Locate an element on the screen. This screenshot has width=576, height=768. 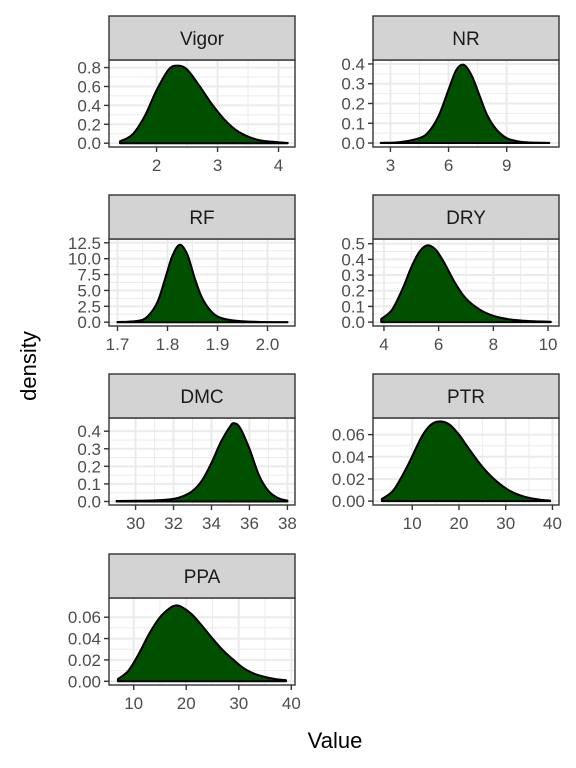
x-tick-label: 32 is located at coordinates (173, 523).